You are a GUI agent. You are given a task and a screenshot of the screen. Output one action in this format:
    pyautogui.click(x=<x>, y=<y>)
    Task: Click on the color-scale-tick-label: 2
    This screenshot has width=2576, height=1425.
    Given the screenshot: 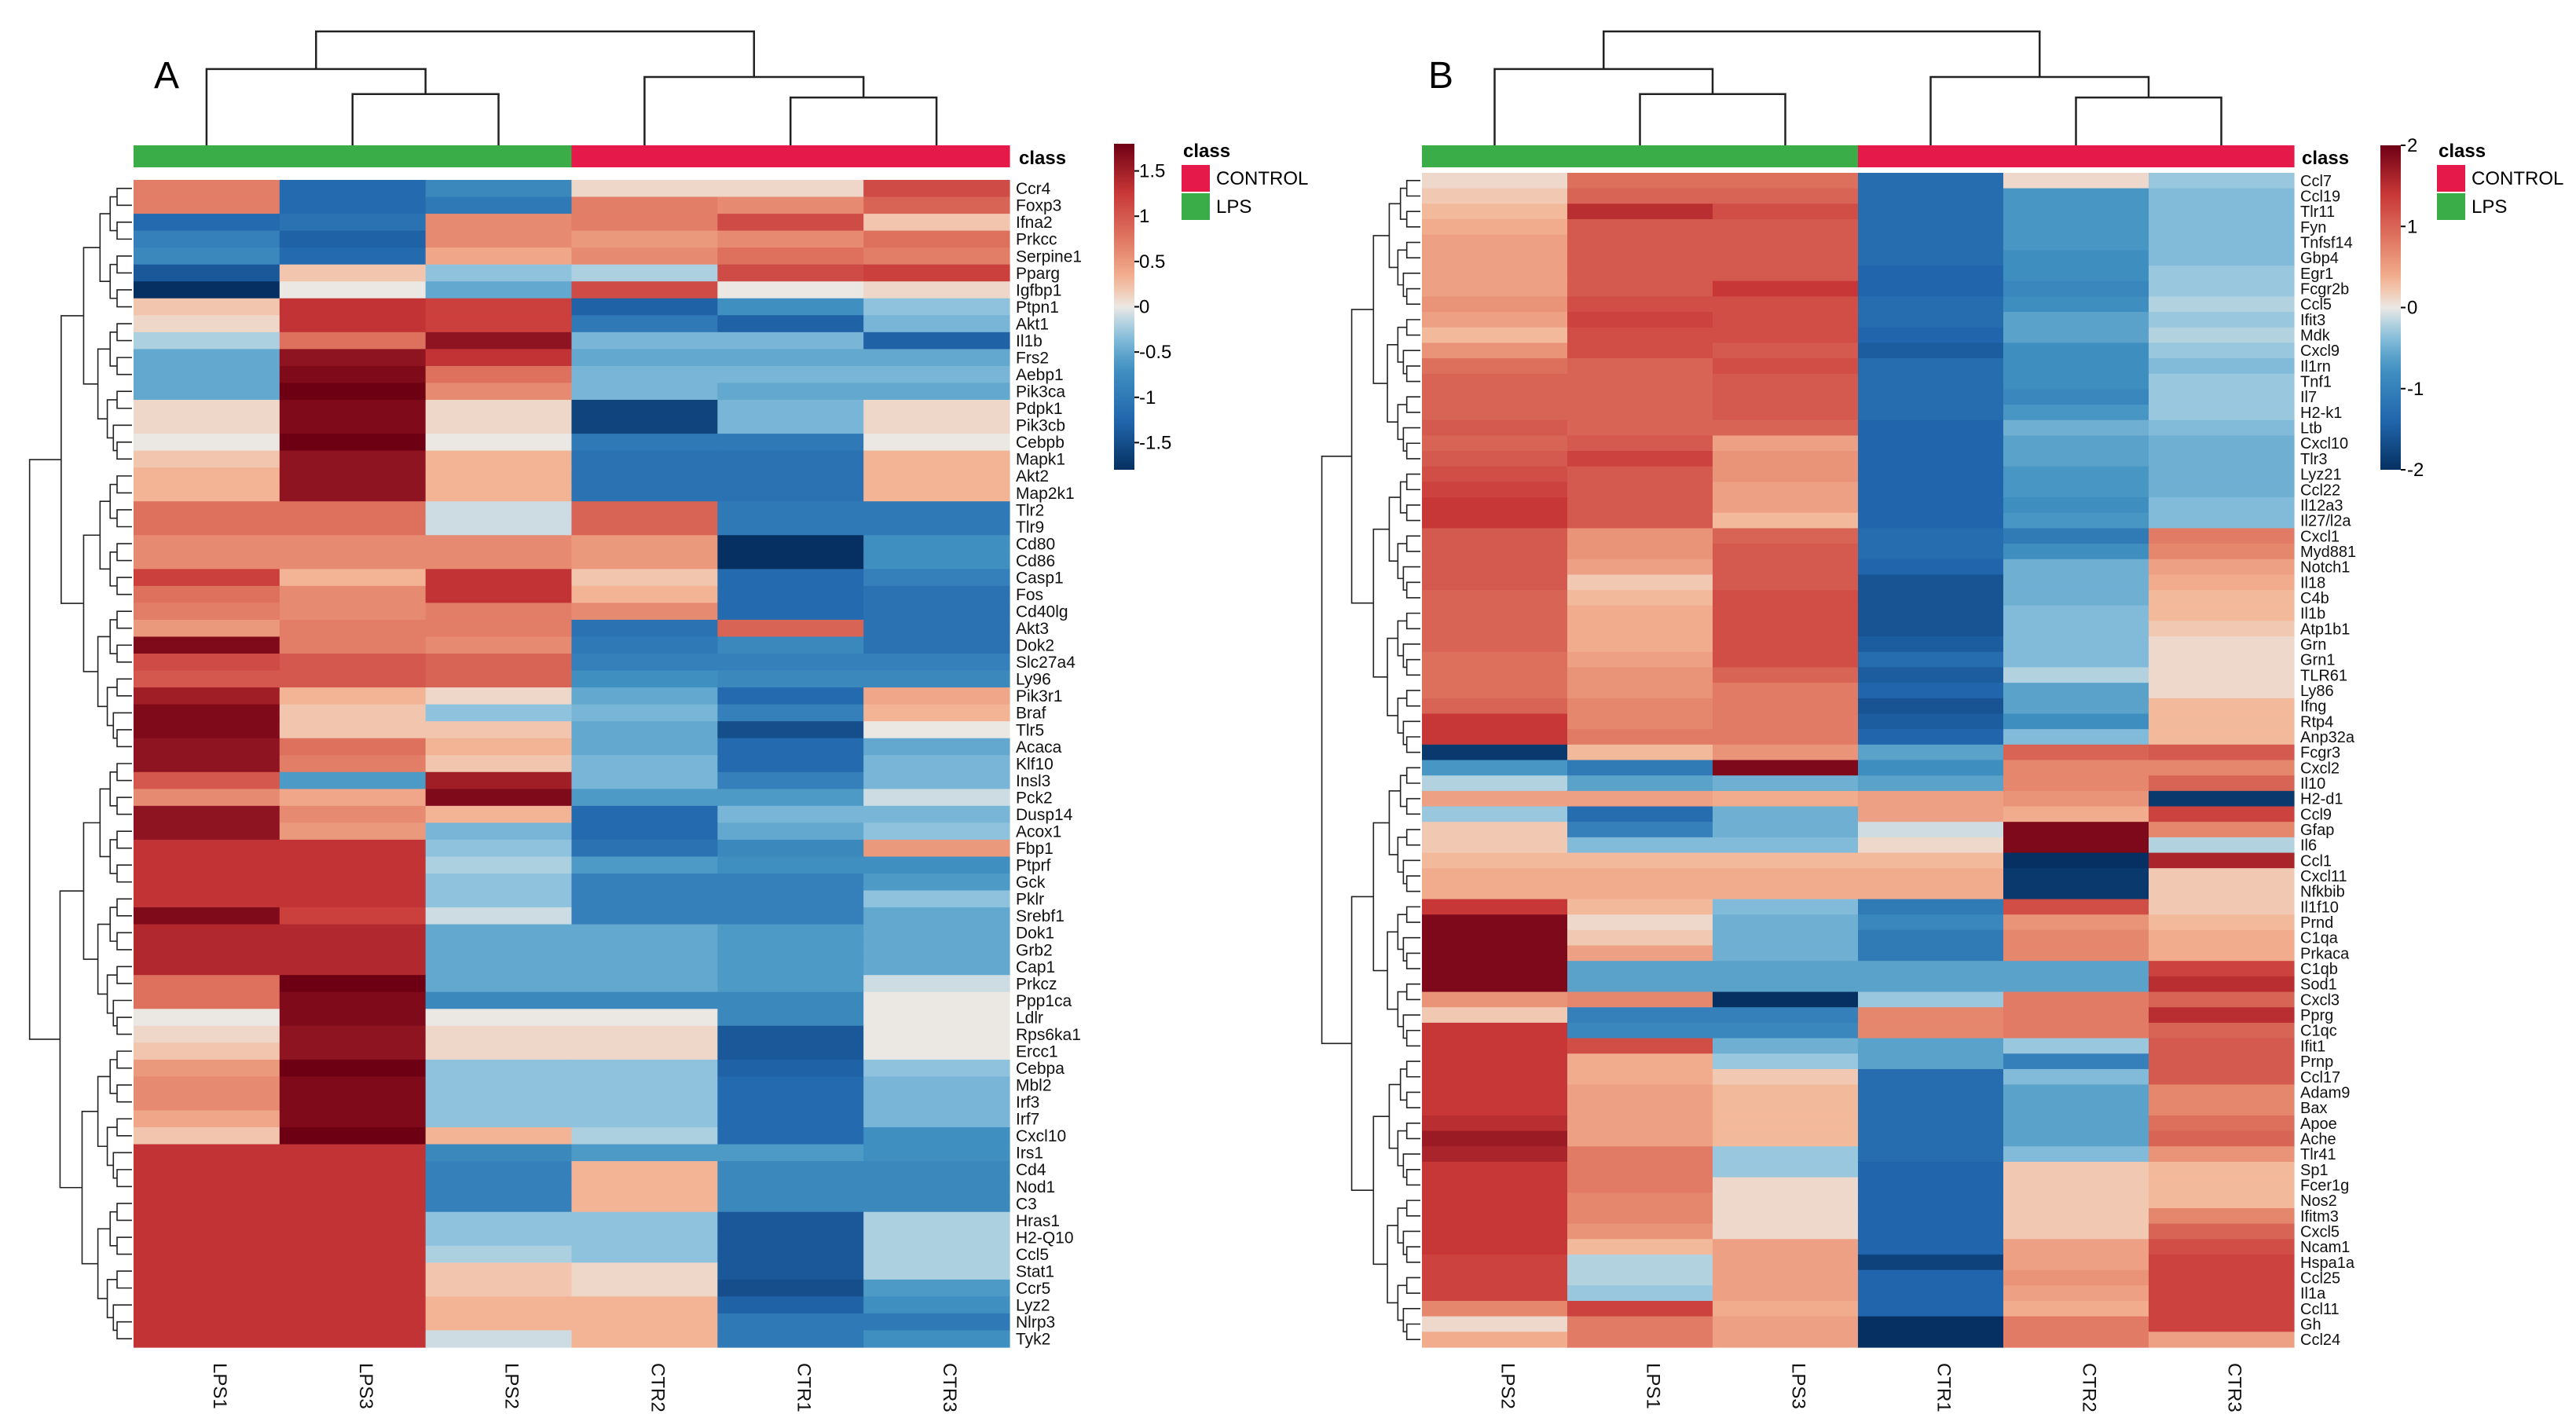 What is the action you would take?
    pyautogui.click(x=2412, y=145)
    